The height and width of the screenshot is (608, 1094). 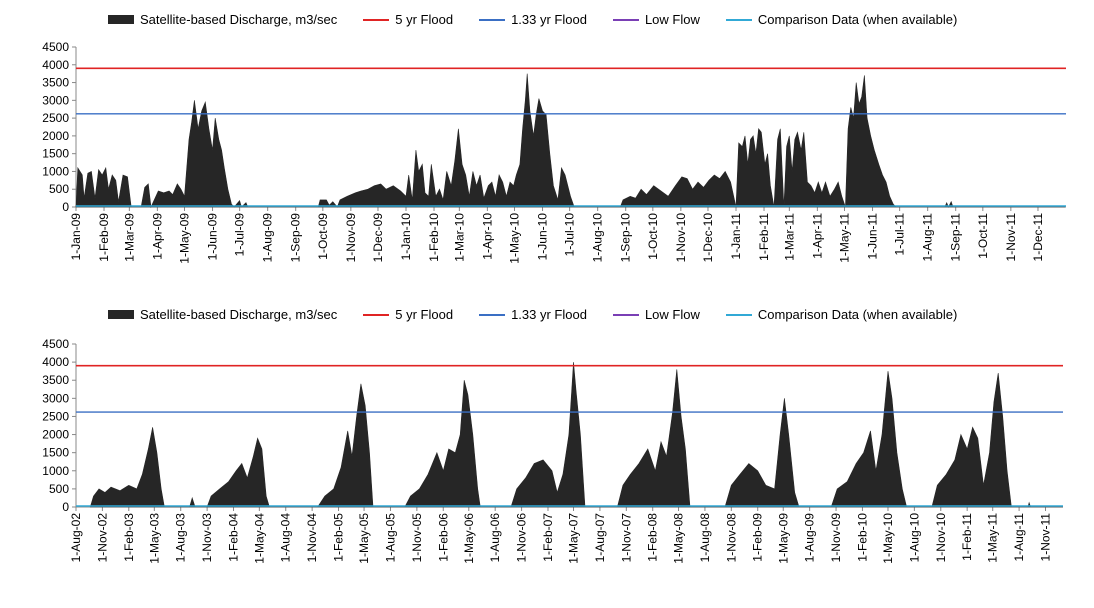 I want to click on x-tick-label: 1-Aug-10, so click(x=914, y=538).